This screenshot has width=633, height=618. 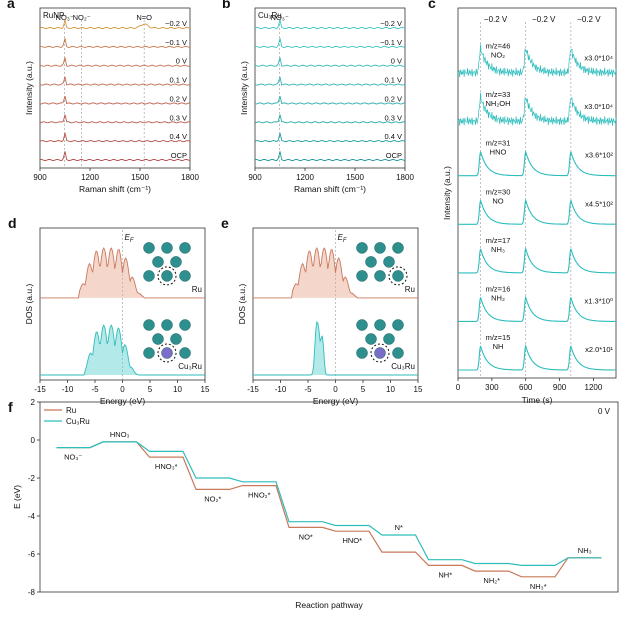 I want to click on x-tick-label: 15, so click(x=205, y=389).